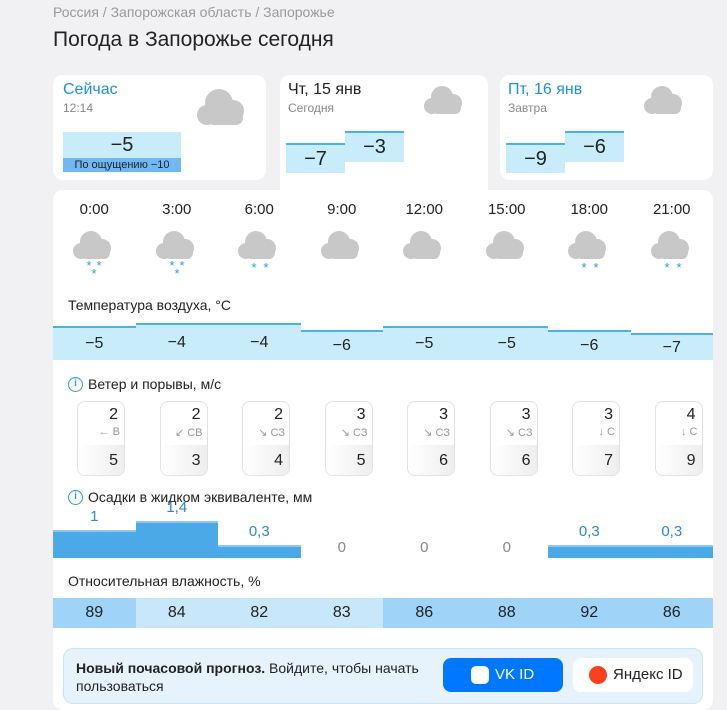 Image resolution: width=727 pixels, height=710 pixels. What do you see at coordinates (122, 165) in the screenshot?
I see `now-feels: По ощущению −10` at bounding box center [122, 165].